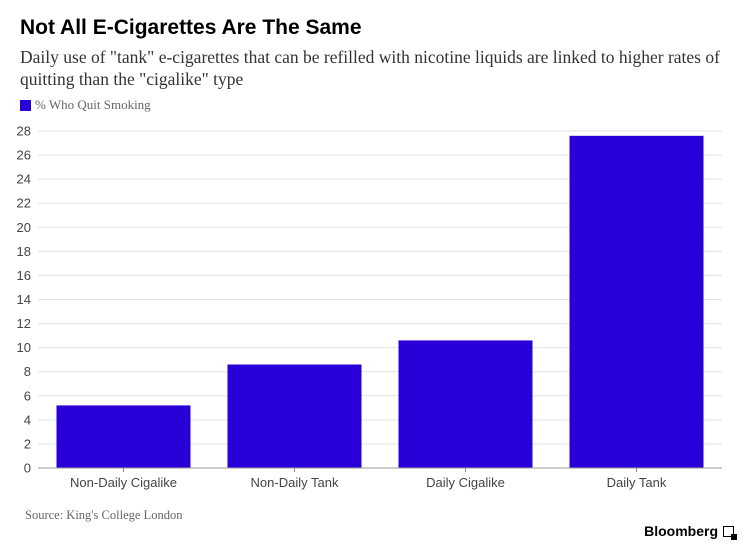  Describe the element at coordinates (27, 419) in the screenshot. I see `y-tick-label: 4` at that location.